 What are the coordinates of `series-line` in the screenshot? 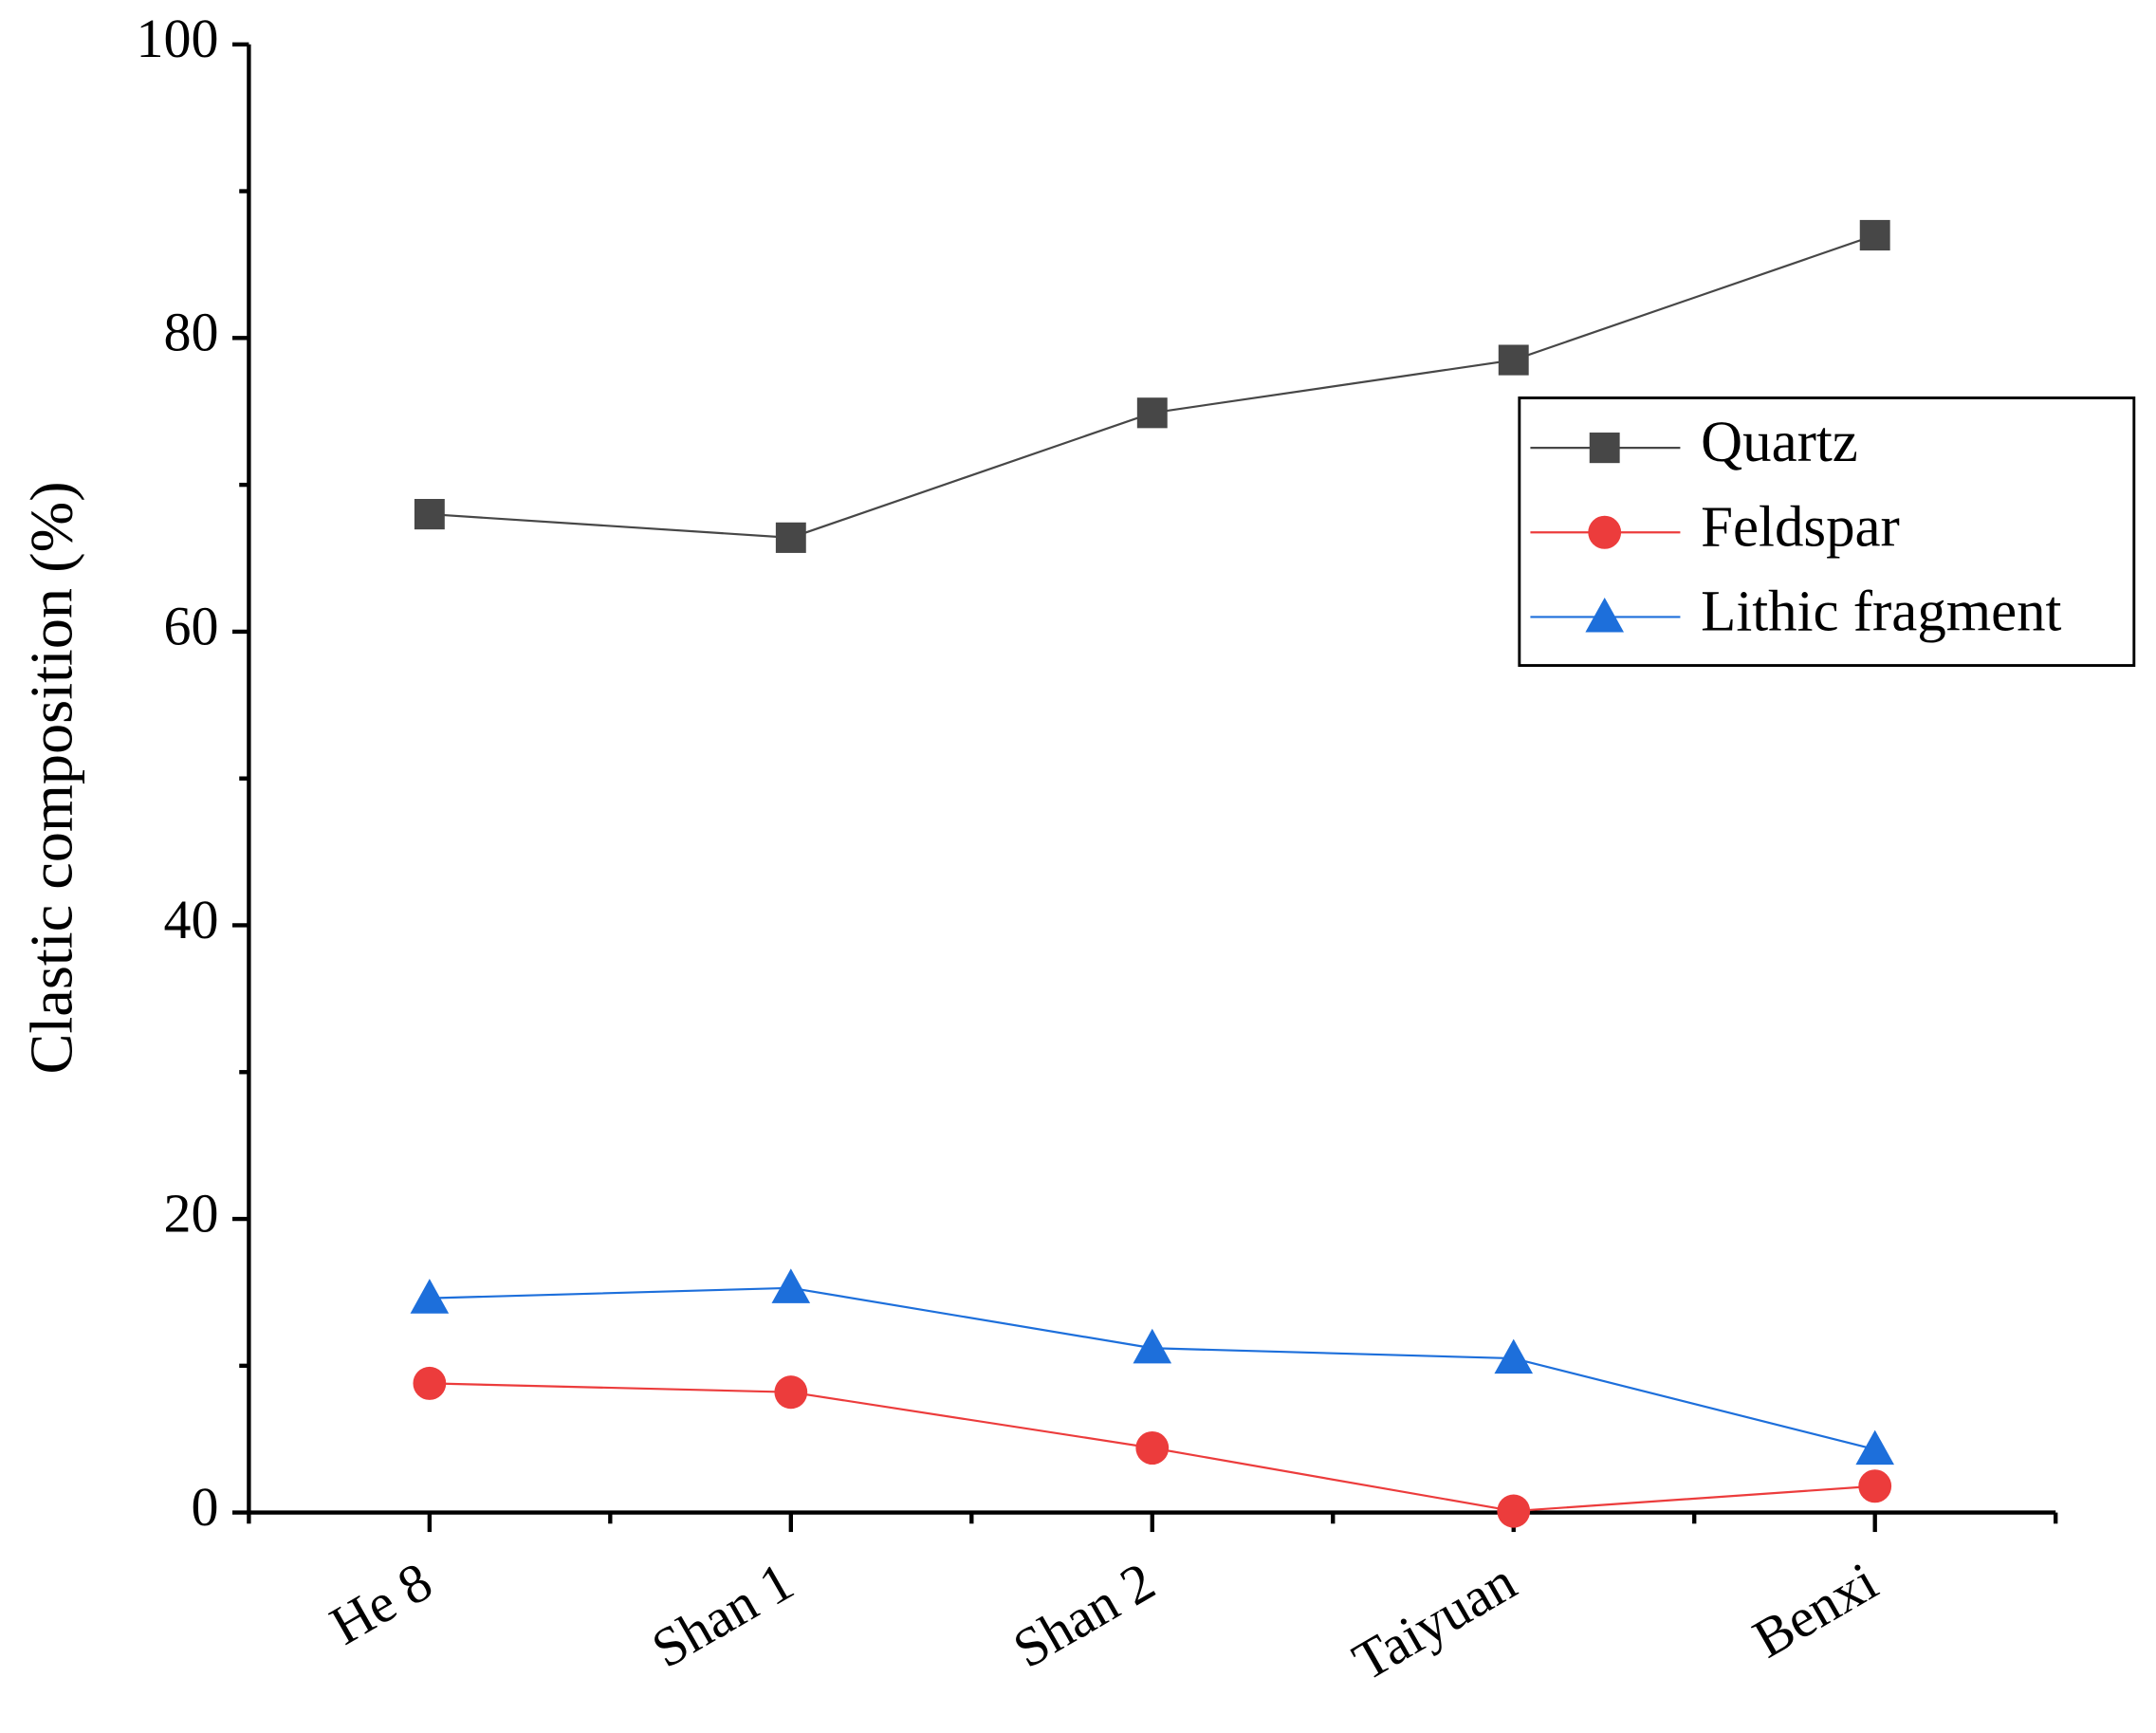 It's located at (1152, 1369).